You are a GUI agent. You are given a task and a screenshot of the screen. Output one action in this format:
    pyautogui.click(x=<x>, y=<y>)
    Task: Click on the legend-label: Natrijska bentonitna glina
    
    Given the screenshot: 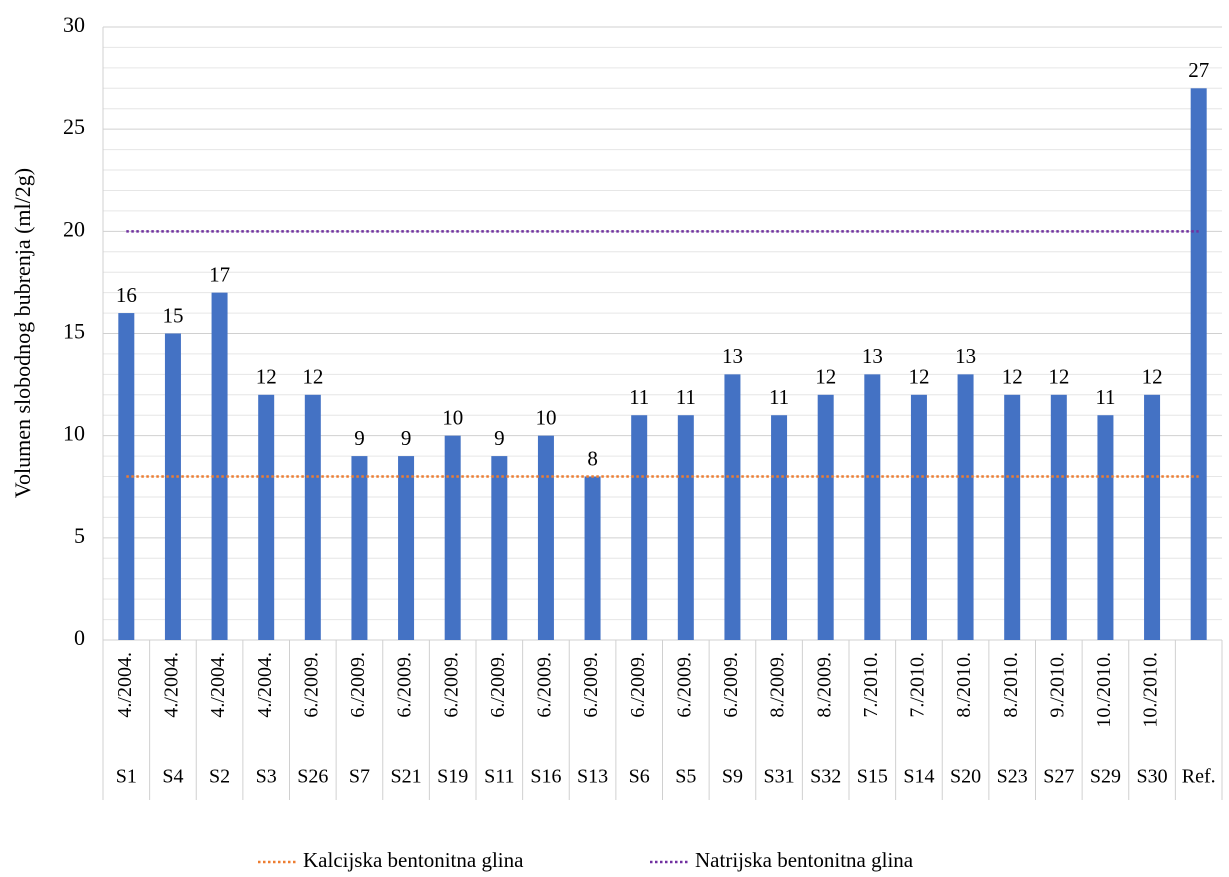 What is the action you would take?
    pyautogui.click(x=804, y=860)
    